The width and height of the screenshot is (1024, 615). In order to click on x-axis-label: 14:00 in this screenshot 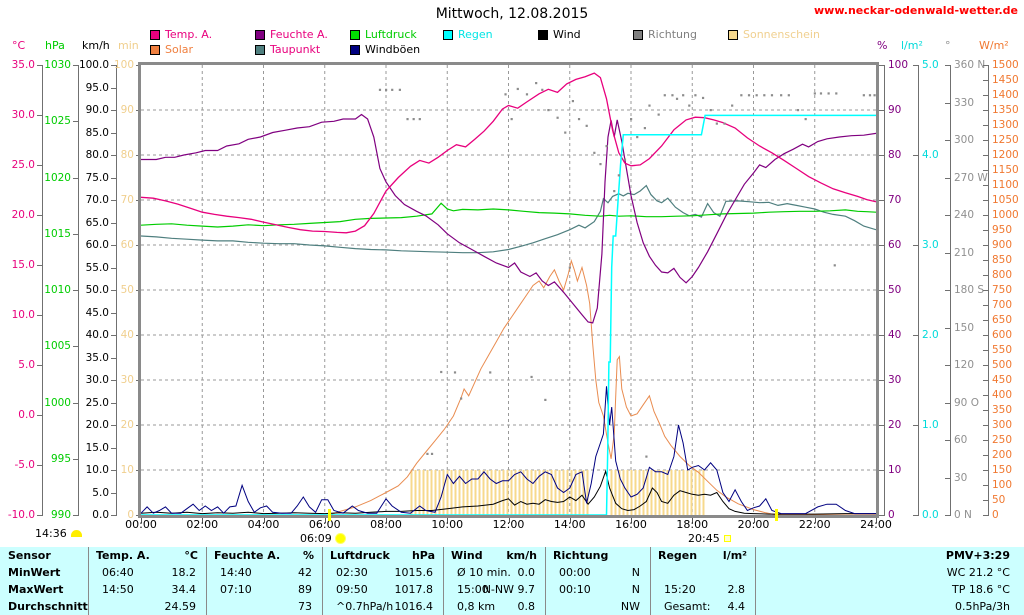, I will do `click(569, 524)`.